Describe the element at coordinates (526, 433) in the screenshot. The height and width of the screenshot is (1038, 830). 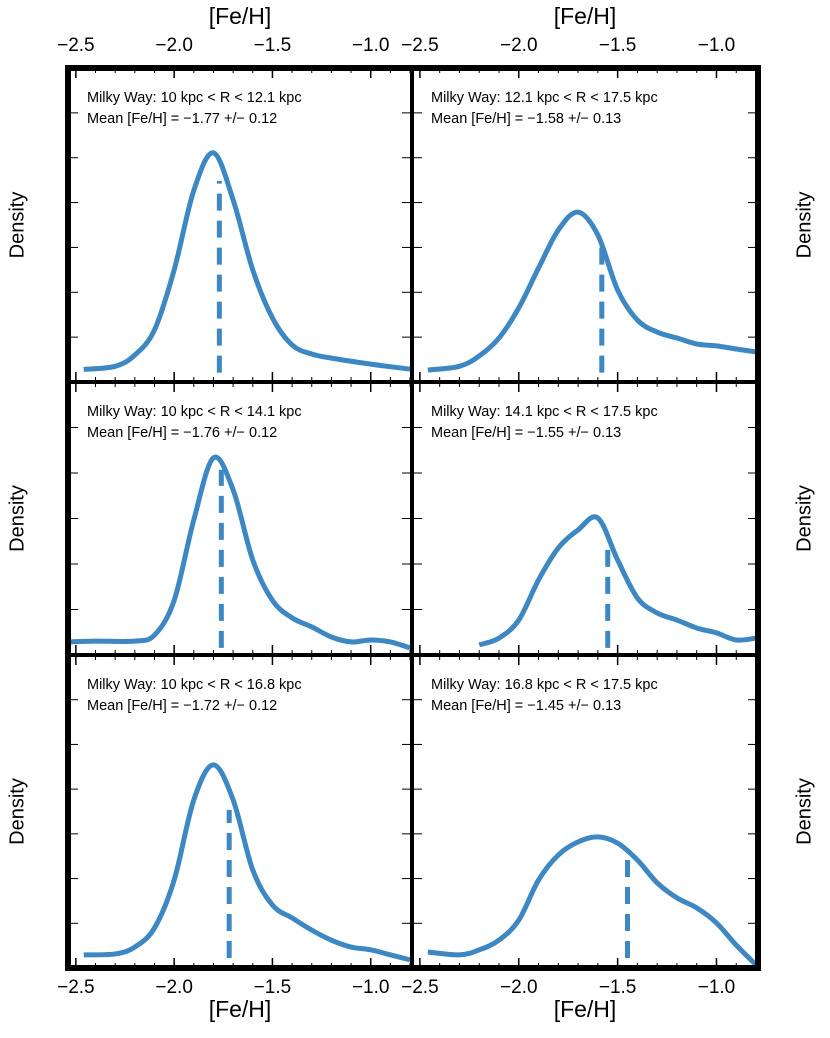
I see `annotation: Mean [Fe/H] = −1.55 +/− 0.13` at that location.